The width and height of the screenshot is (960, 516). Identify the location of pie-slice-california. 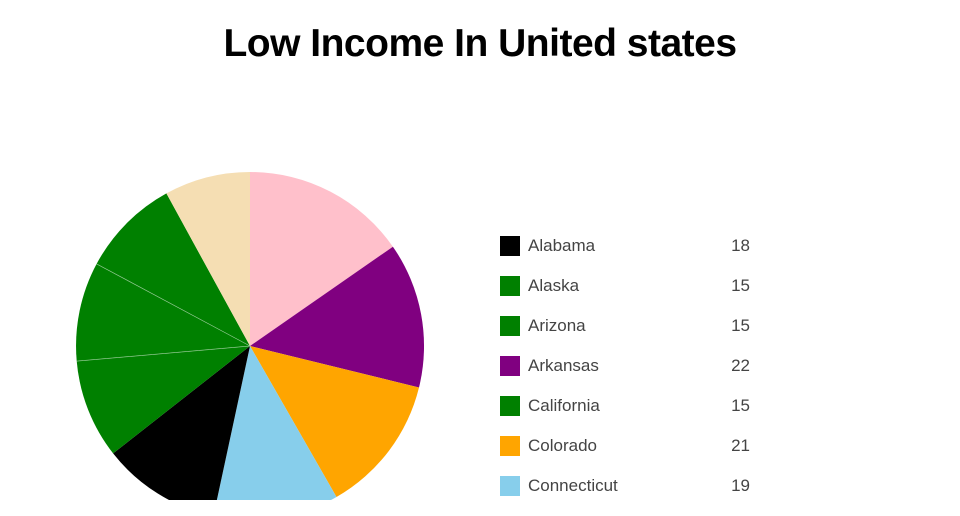
(173, 269).